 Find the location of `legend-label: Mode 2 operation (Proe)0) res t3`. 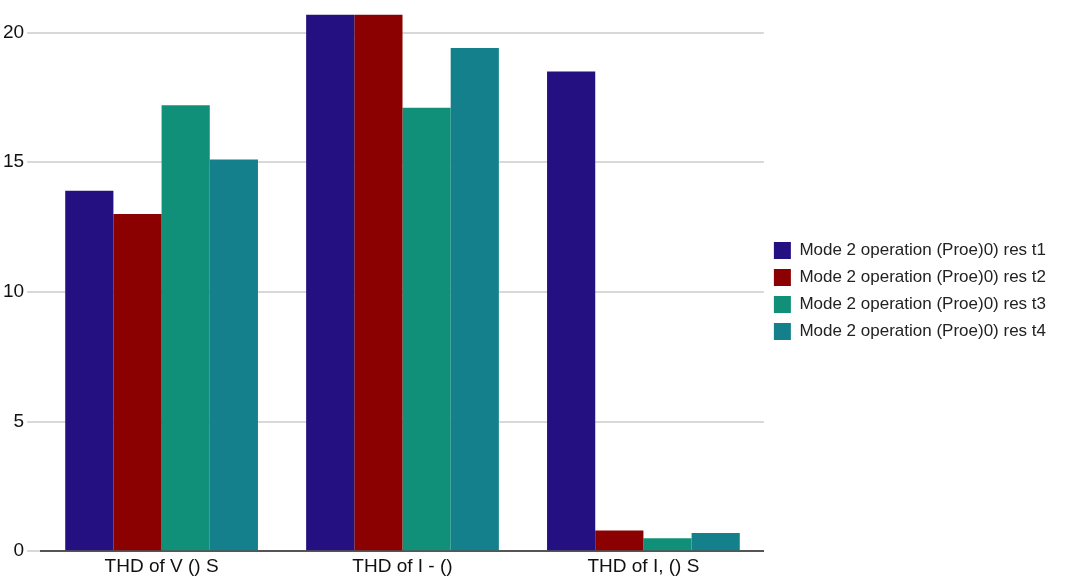

legend-label: Mode 2 operation (Proe)0) res t3 is located at coordinates (922, 304).